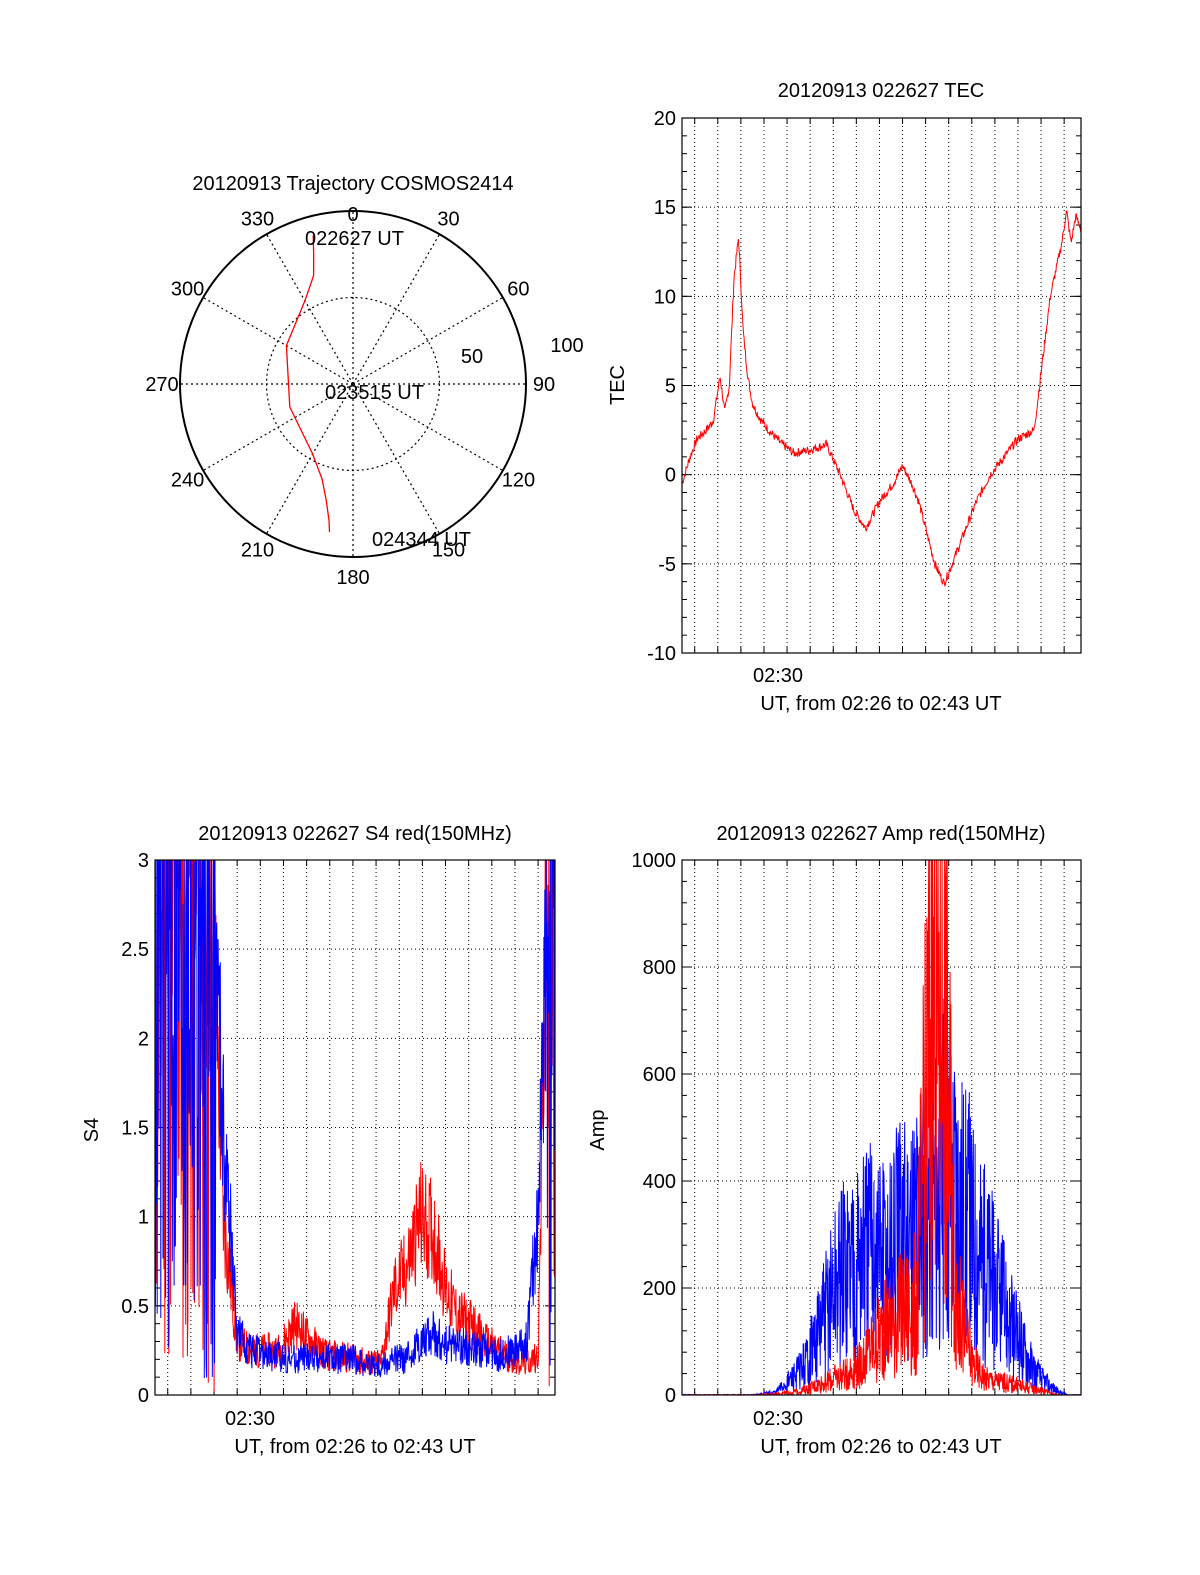 The width and height of the screenshot is (1200, 1575). What do you see at coordinates (257, 220) in the screenshot?
I see `polar-azimuth-label: 330` at bounding box center [257, 220].